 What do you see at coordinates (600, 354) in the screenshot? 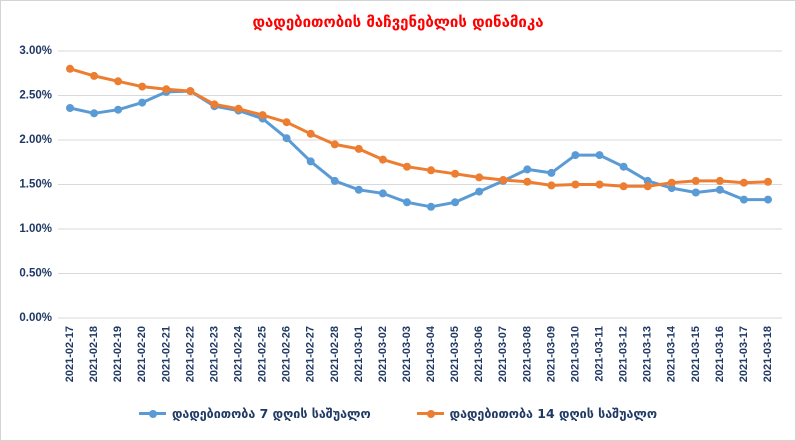
I see `x-axis-tick-label: 2021-03-11` at bounding box center [600, 354].